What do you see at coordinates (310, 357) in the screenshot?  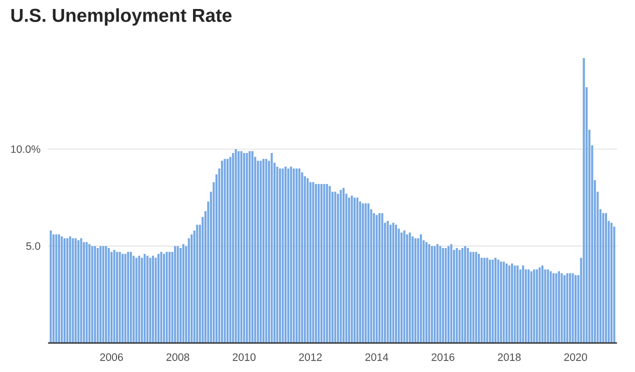 I see `x-tick-label: 2012` at bounding box center [310, 357].